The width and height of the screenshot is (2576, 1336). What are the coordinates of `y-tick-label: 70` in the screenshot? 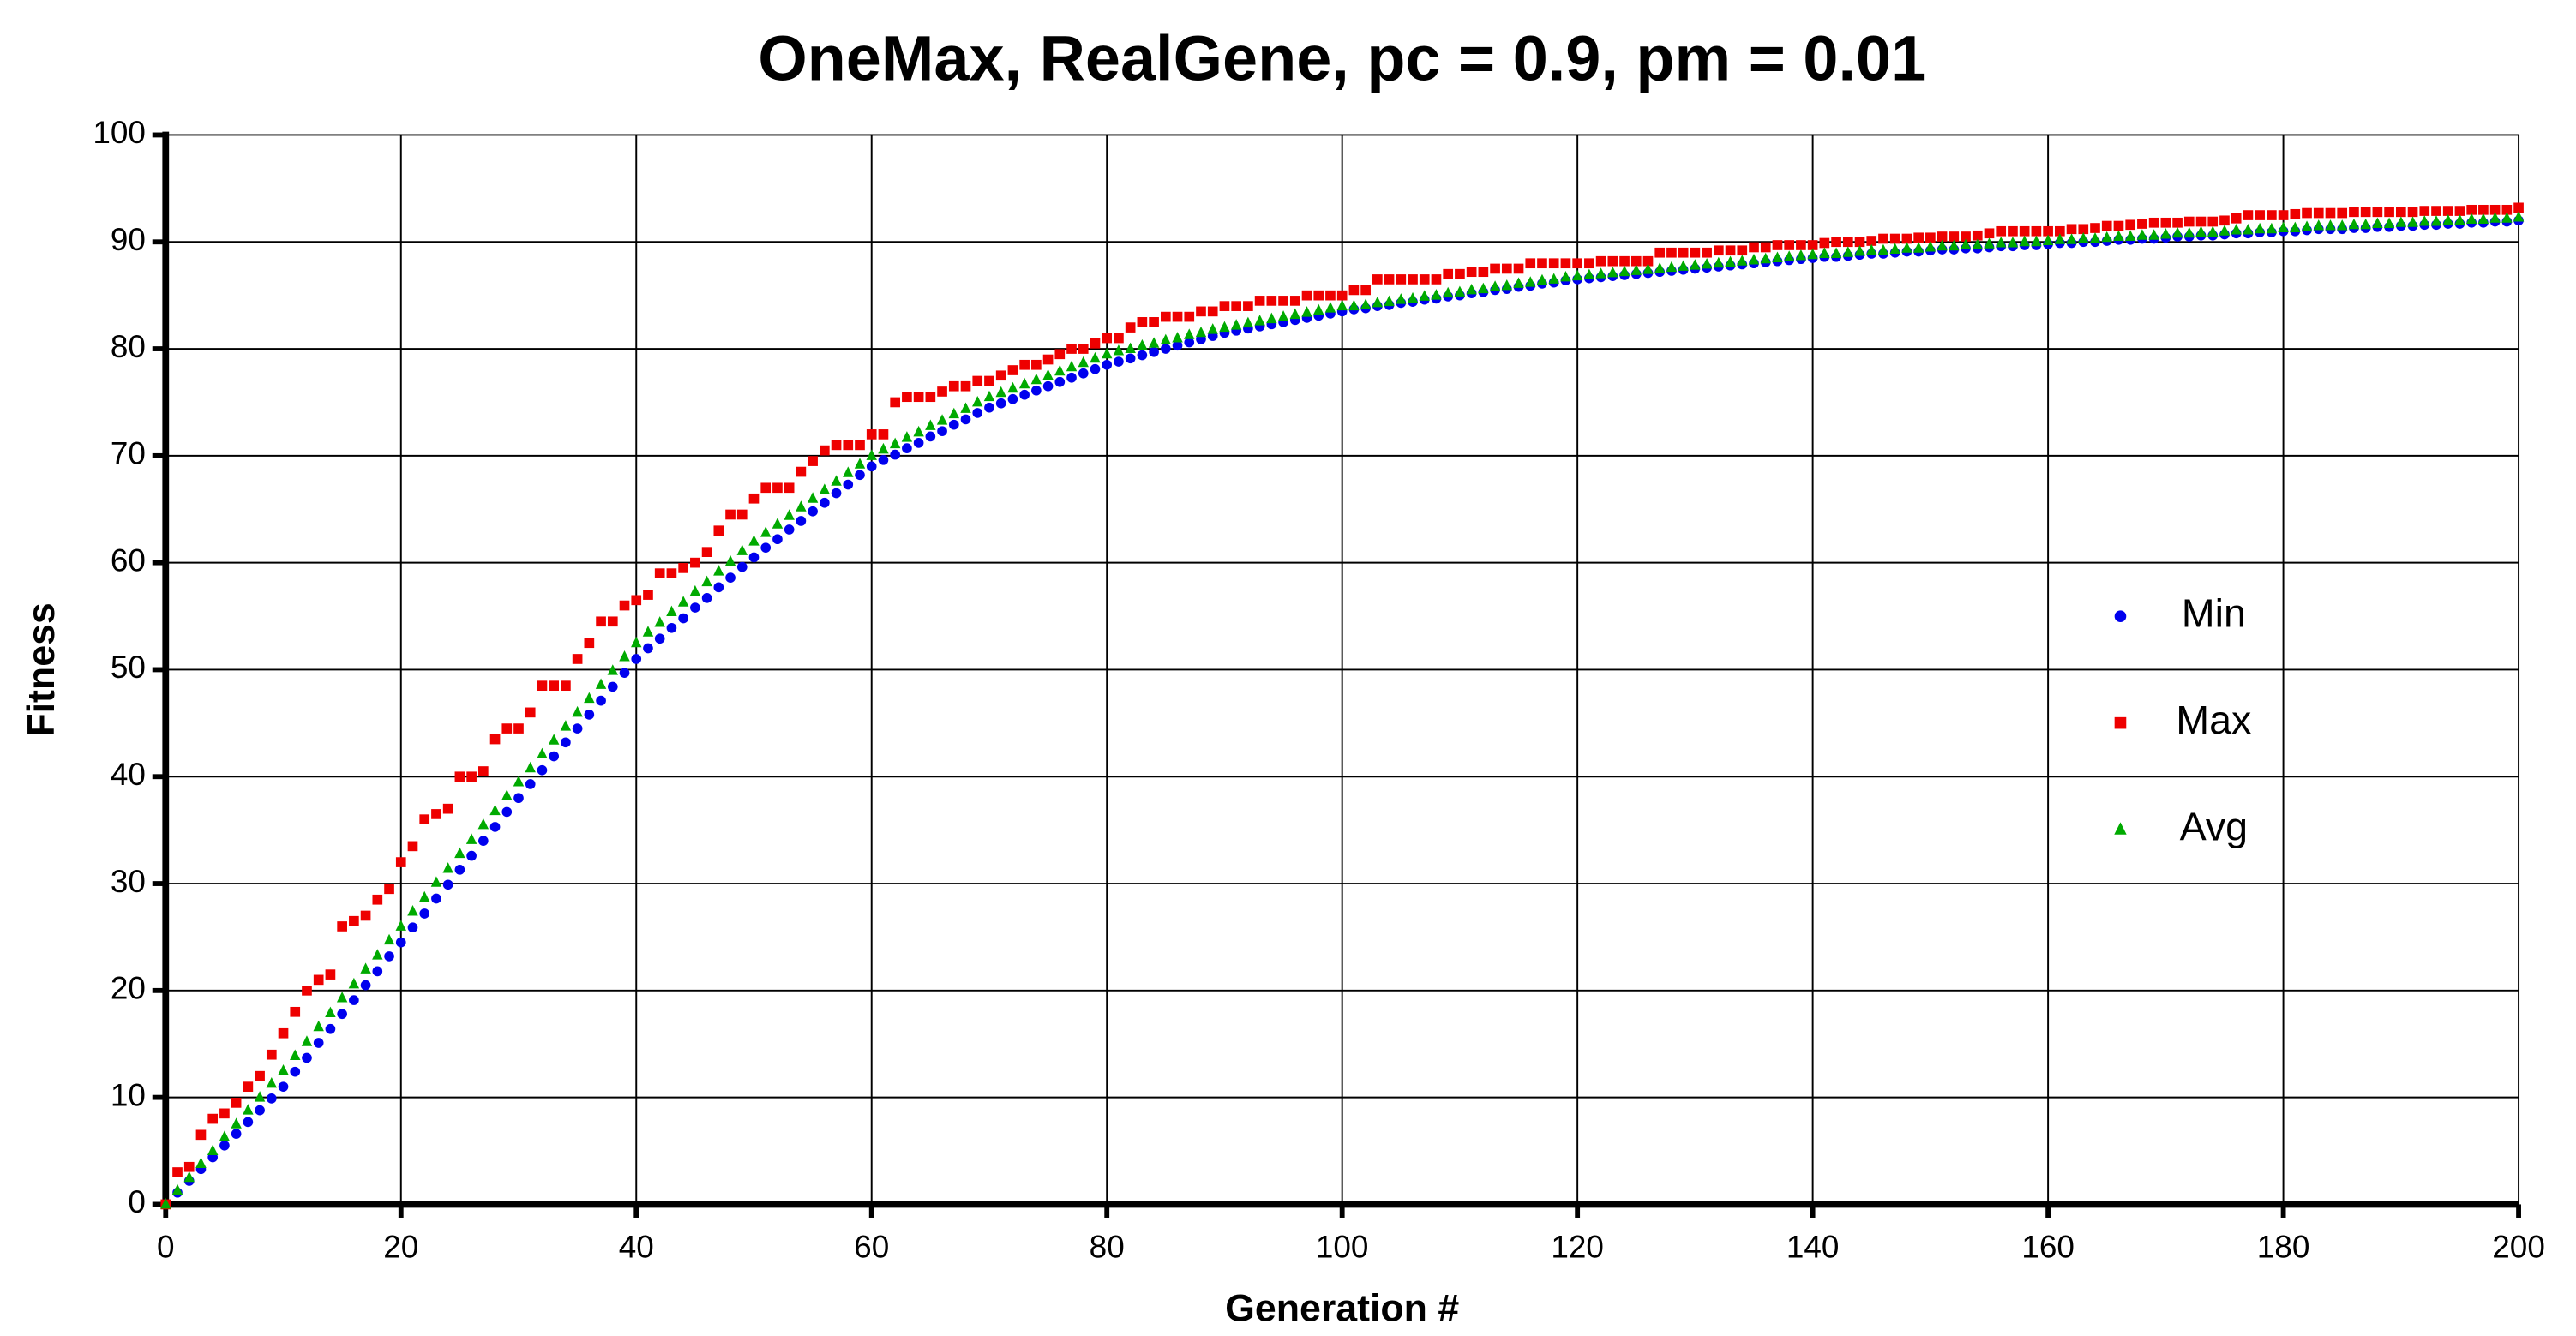 It's located at (128, 453).